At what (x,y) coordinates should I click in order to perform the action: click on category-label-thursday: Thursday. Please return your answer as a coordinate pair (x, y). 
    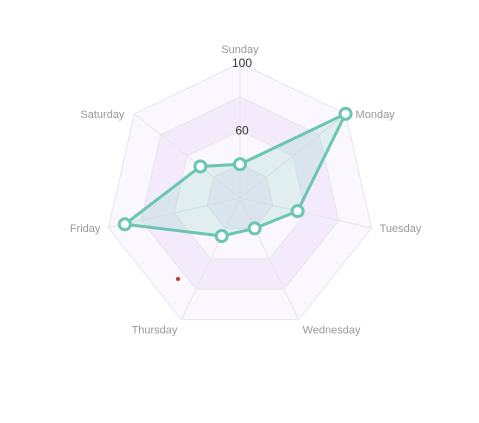
    Looking at the image, I should click on (155, 331).